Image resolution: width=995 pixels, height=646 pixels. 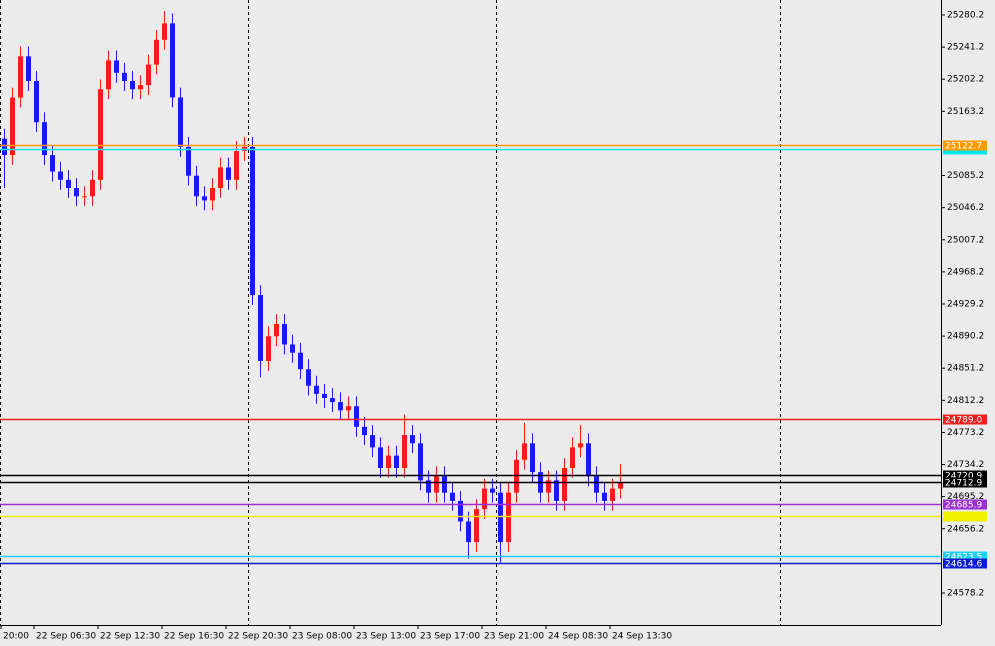 I want to click on price-level-label: 24623.5, so click(x=963, y=558).